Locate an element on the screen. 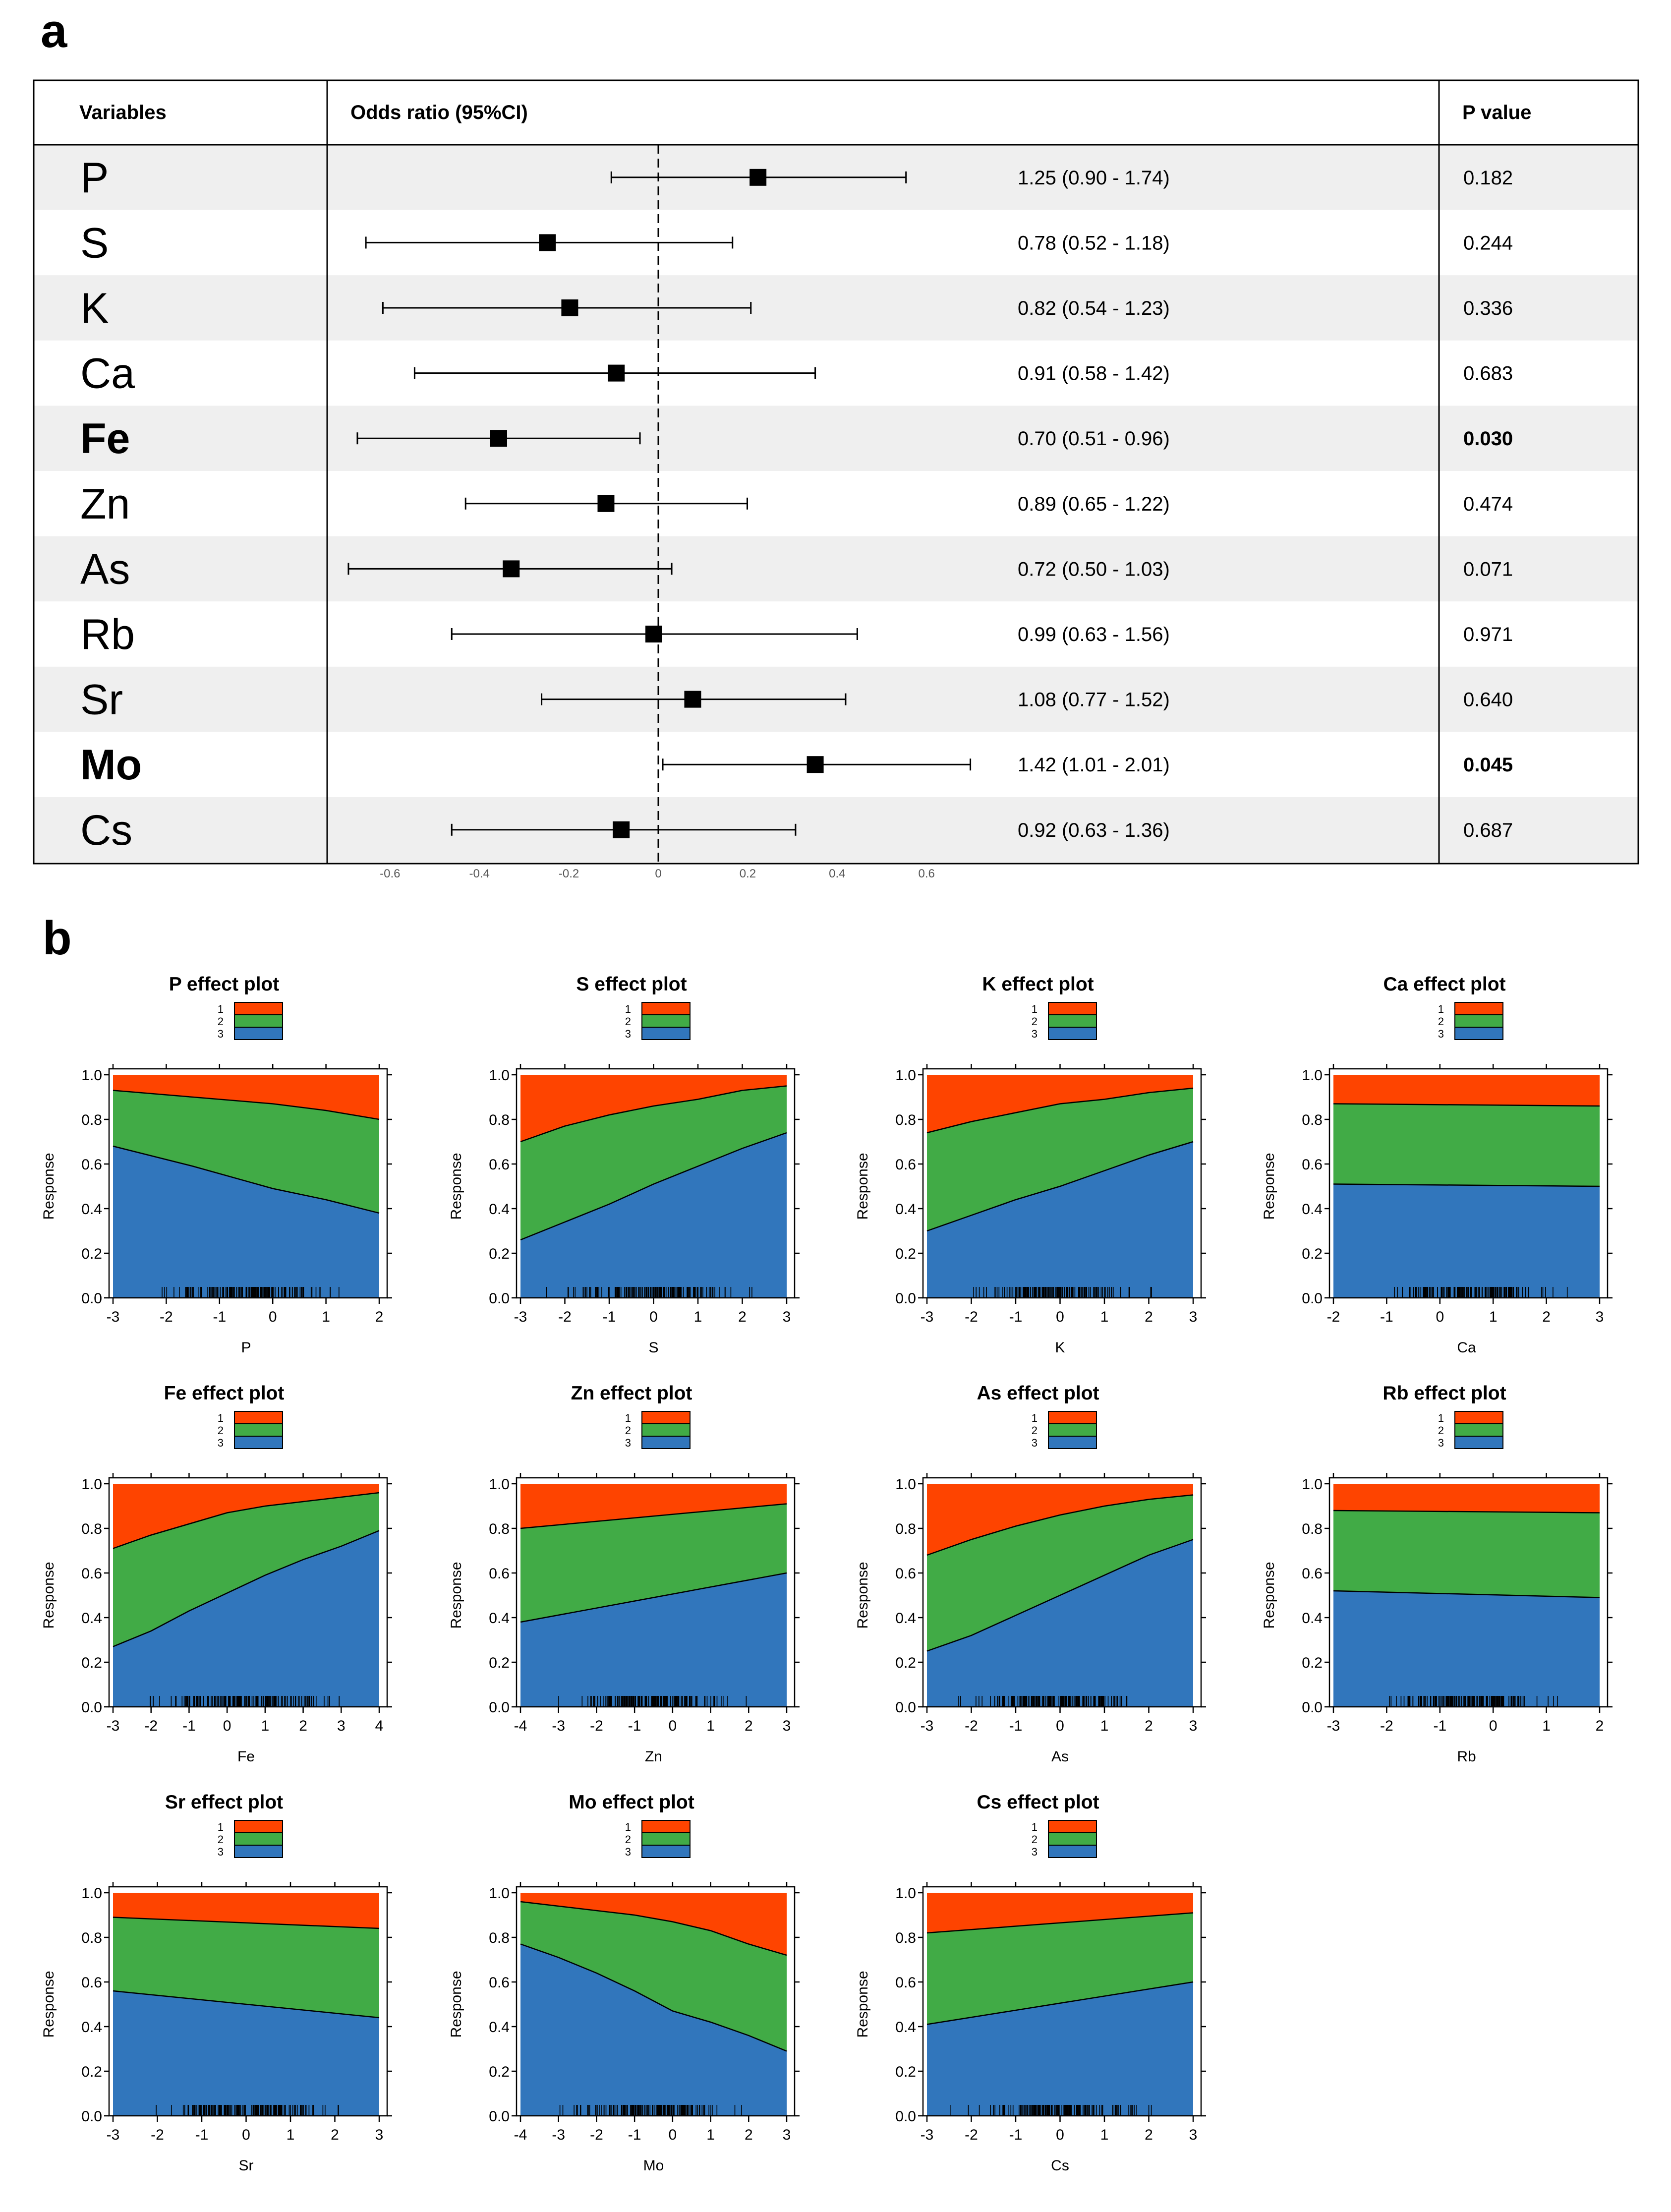 This screenshot has width=1671, height=2212. x-tick-label: 0.6 is located at coordinates (927, 873).